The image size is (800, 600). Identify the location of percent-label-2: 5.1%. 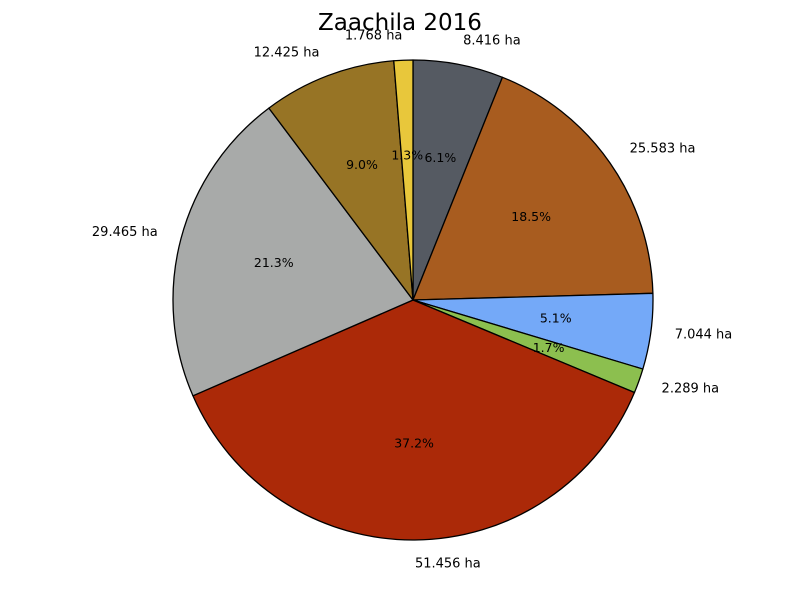
(556, 317).